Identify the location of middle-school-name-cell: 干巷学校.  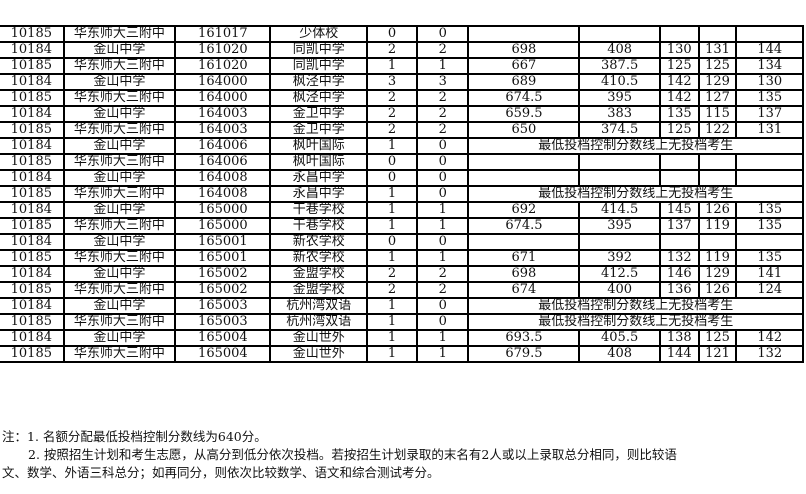
(318, 210).